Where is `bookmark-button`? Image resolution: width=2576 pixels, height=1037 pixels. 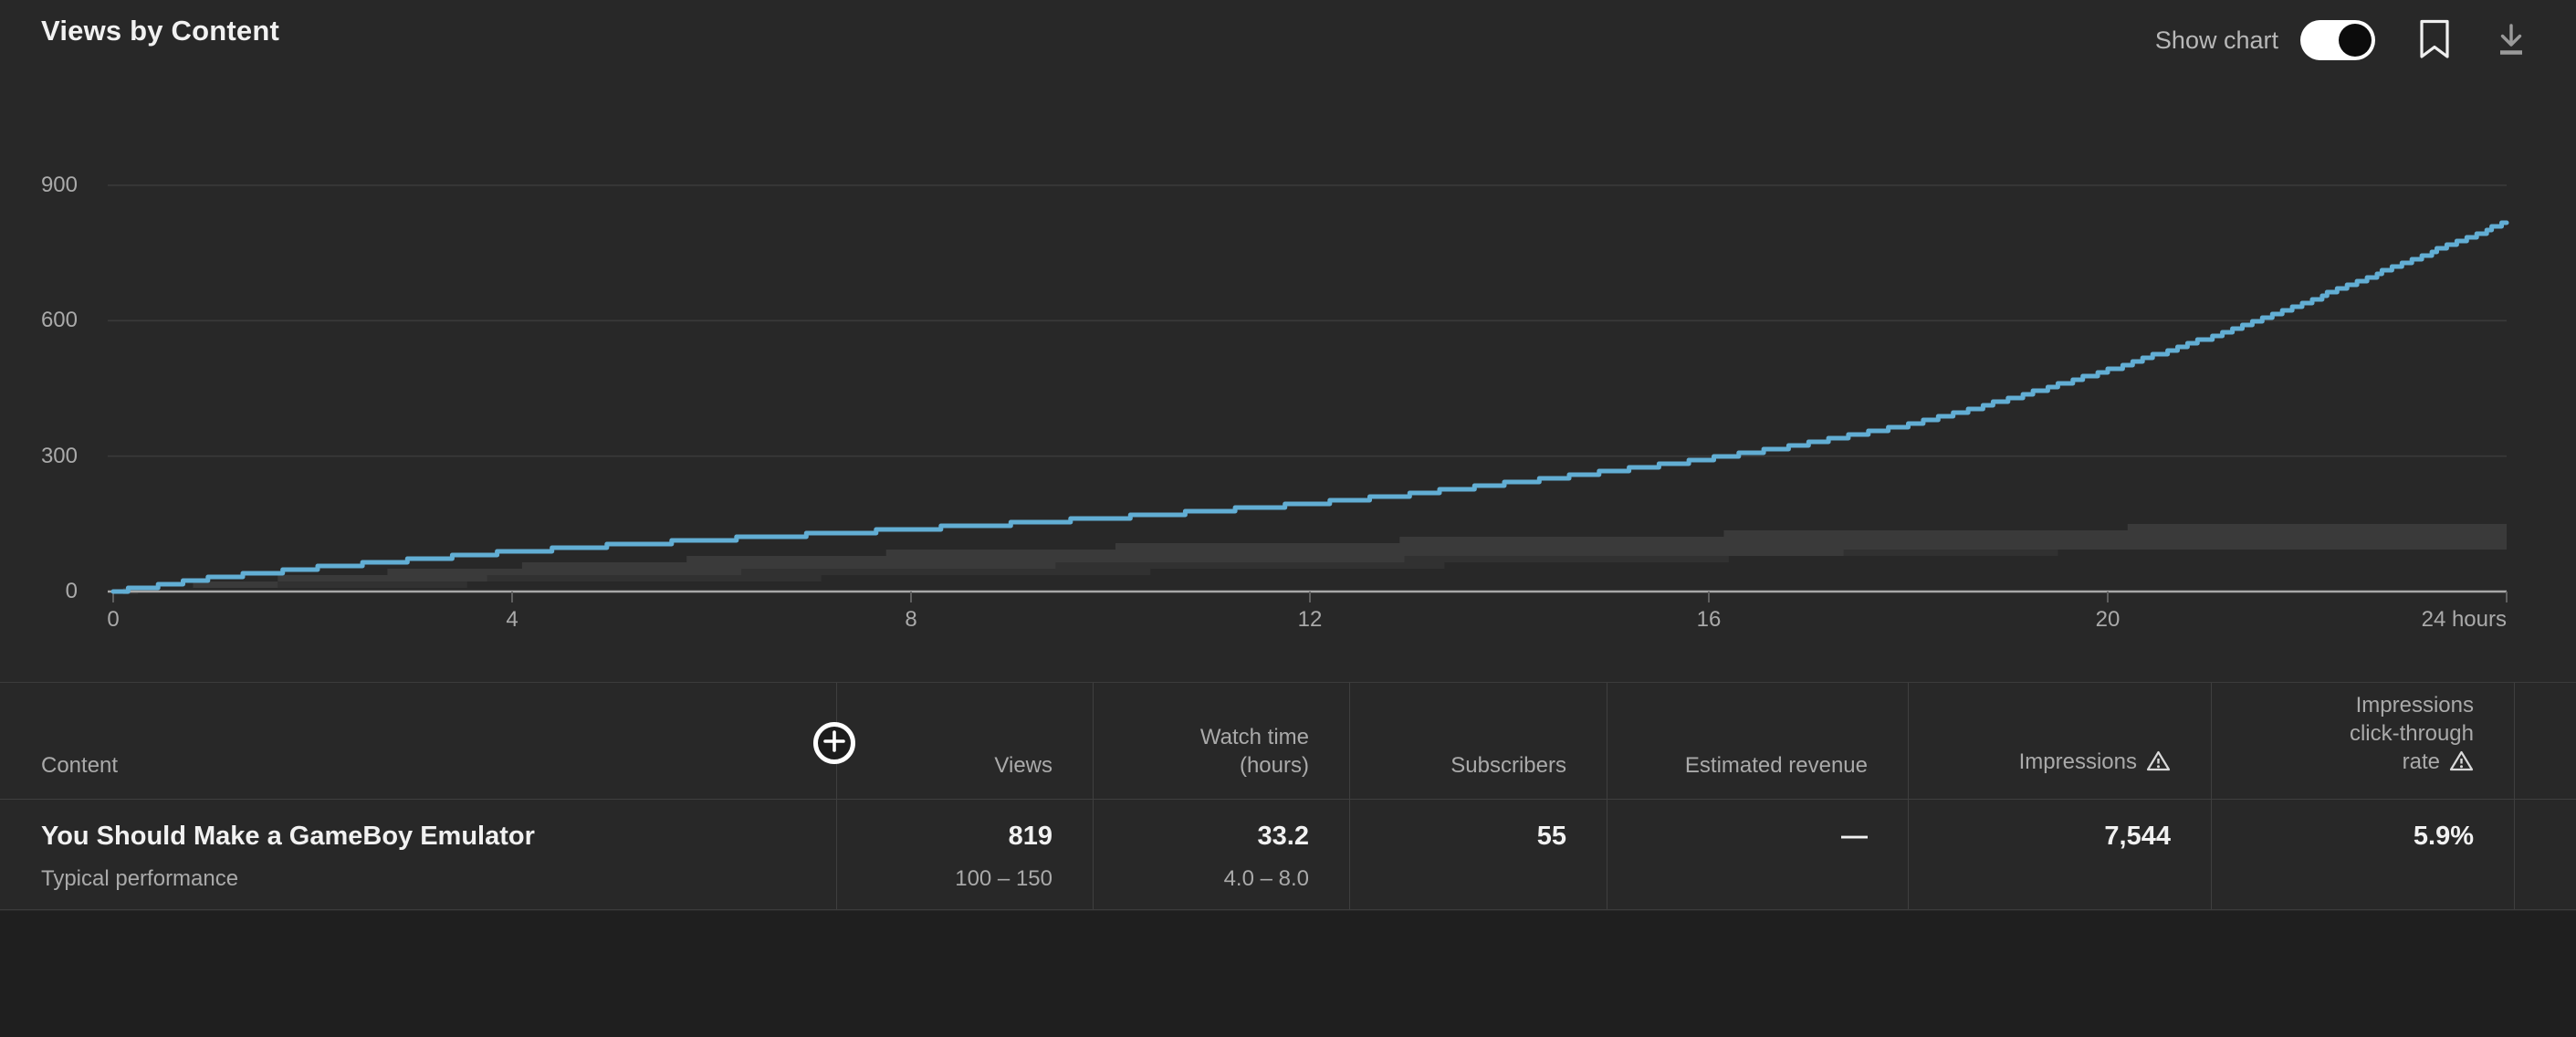
bookmark-button is located at coordinates (2434, 40).